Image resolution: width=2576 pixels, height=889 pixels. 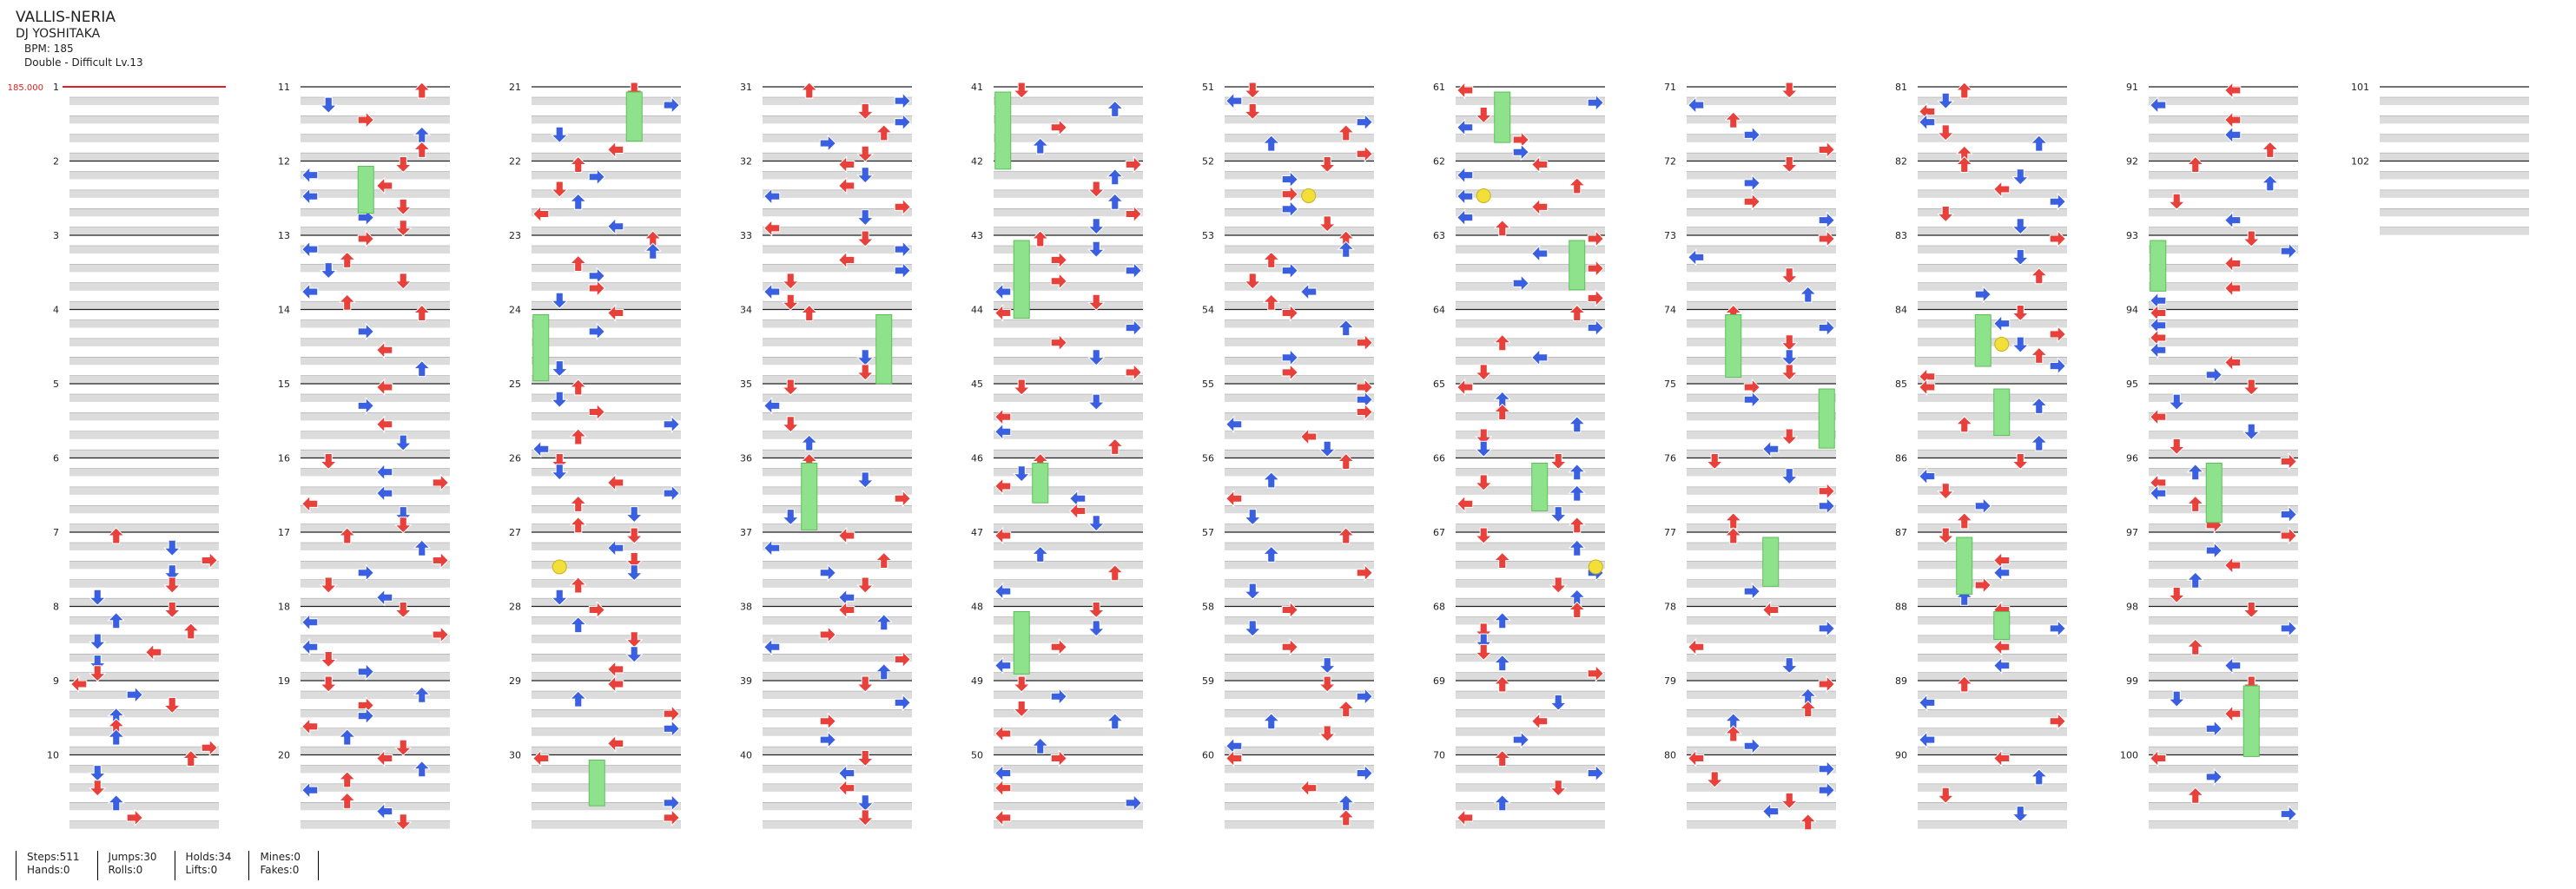 What do you see at coordinates (2132, 681) in the screenshot?
I see `measure-number: 99` at bounding box center [2132, 681].